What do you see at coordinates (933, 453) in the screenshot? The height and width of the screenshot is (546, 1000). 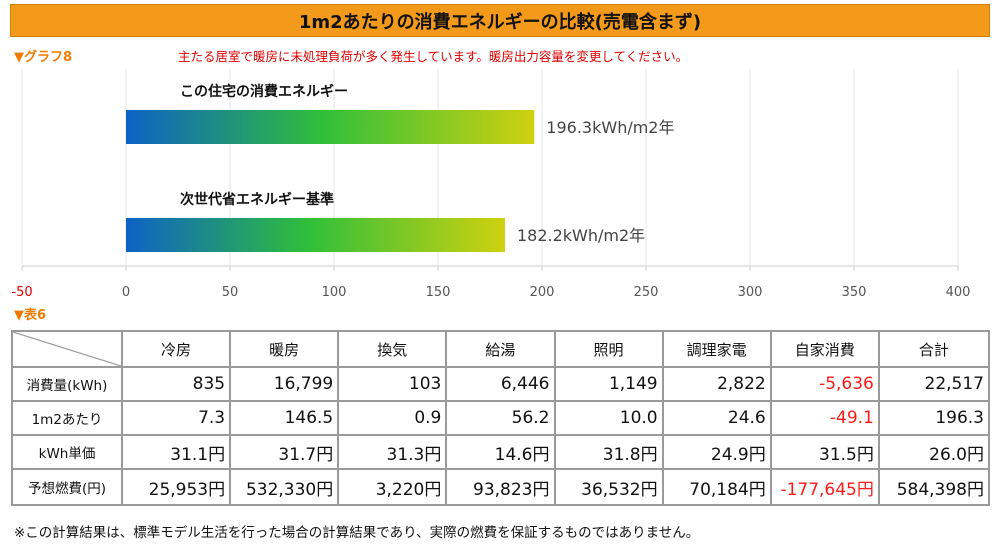 I see `table-cell: 26.0円` at bounding box center [933, 453].